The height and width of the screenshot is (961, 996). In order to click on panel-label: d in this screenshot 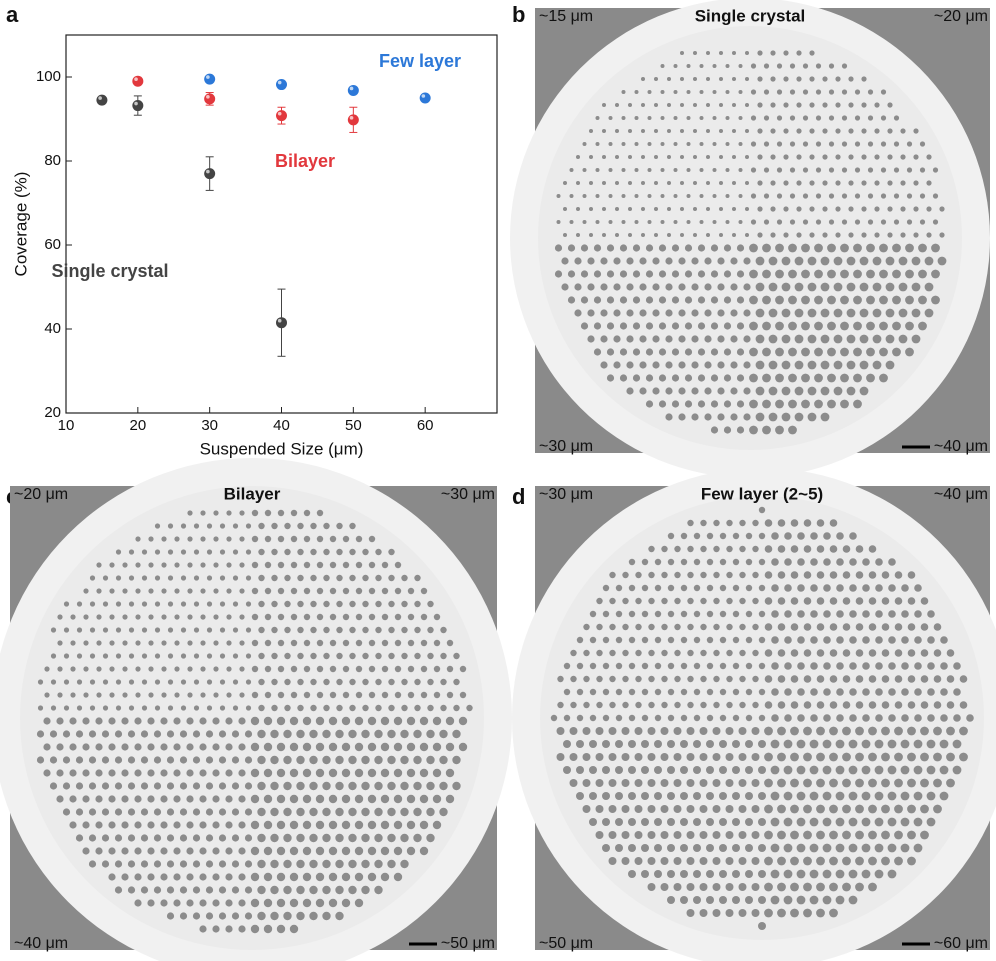, I will do `click(518, 496)`.